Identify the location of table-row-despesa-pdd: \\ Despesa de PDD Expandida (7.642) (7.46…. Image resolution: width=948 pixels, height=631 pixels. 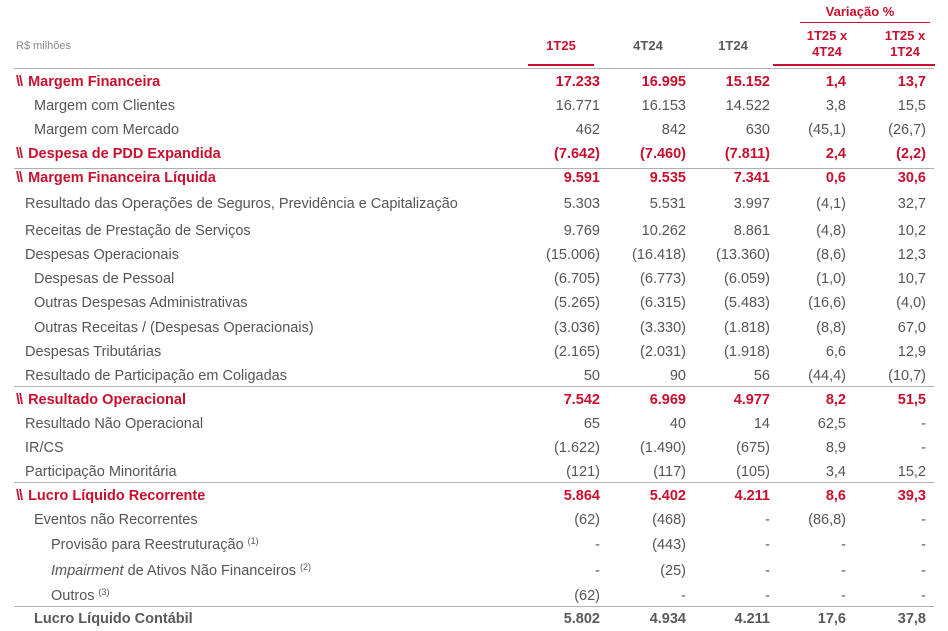
(474, 154).